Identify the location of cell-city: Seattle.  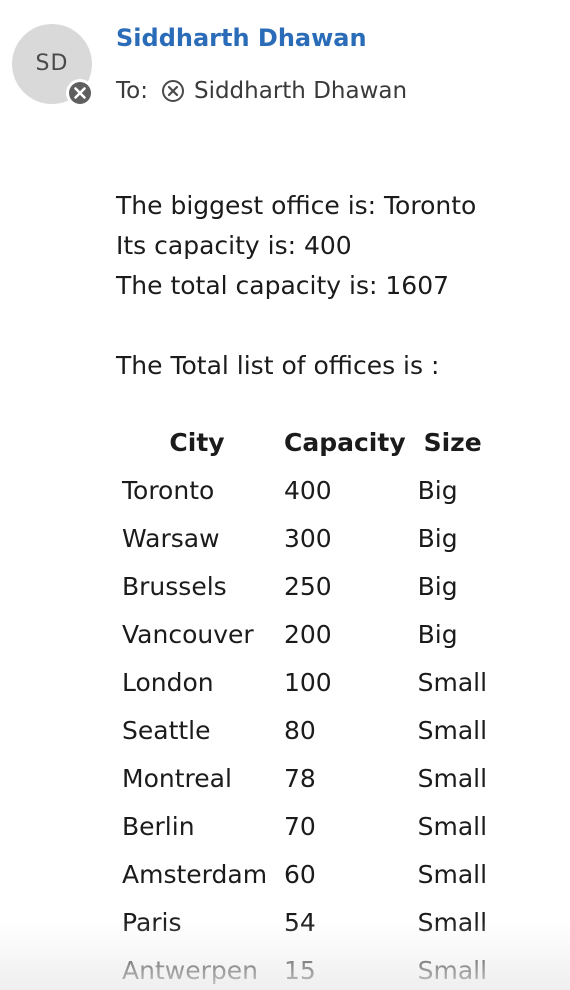
(166, 730).